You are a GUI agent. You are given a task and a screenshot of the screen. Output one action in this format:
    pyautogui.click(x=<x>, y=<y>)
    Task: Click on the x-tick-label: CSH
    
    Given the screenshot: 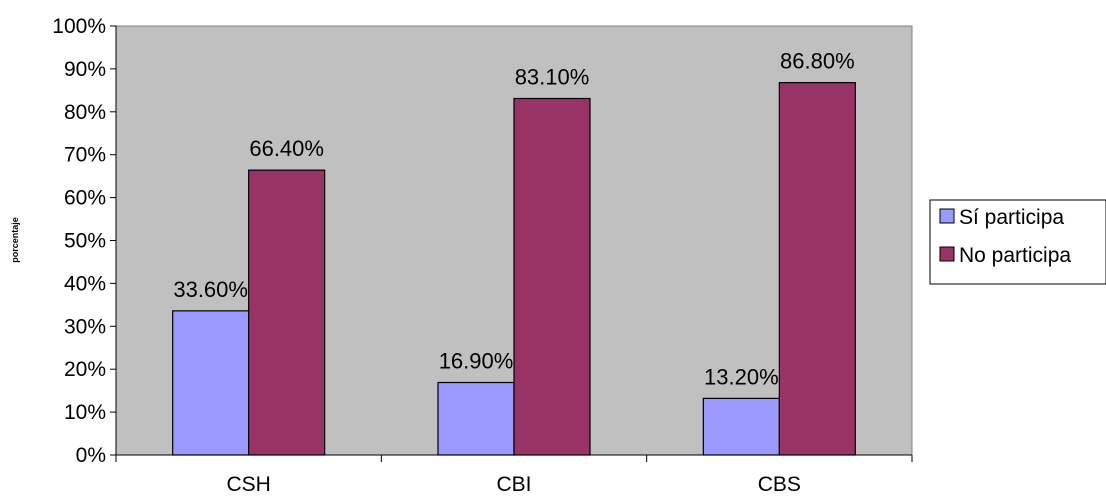 What is the action you would take?
    pyautogui.click(x=248, y=484)
    